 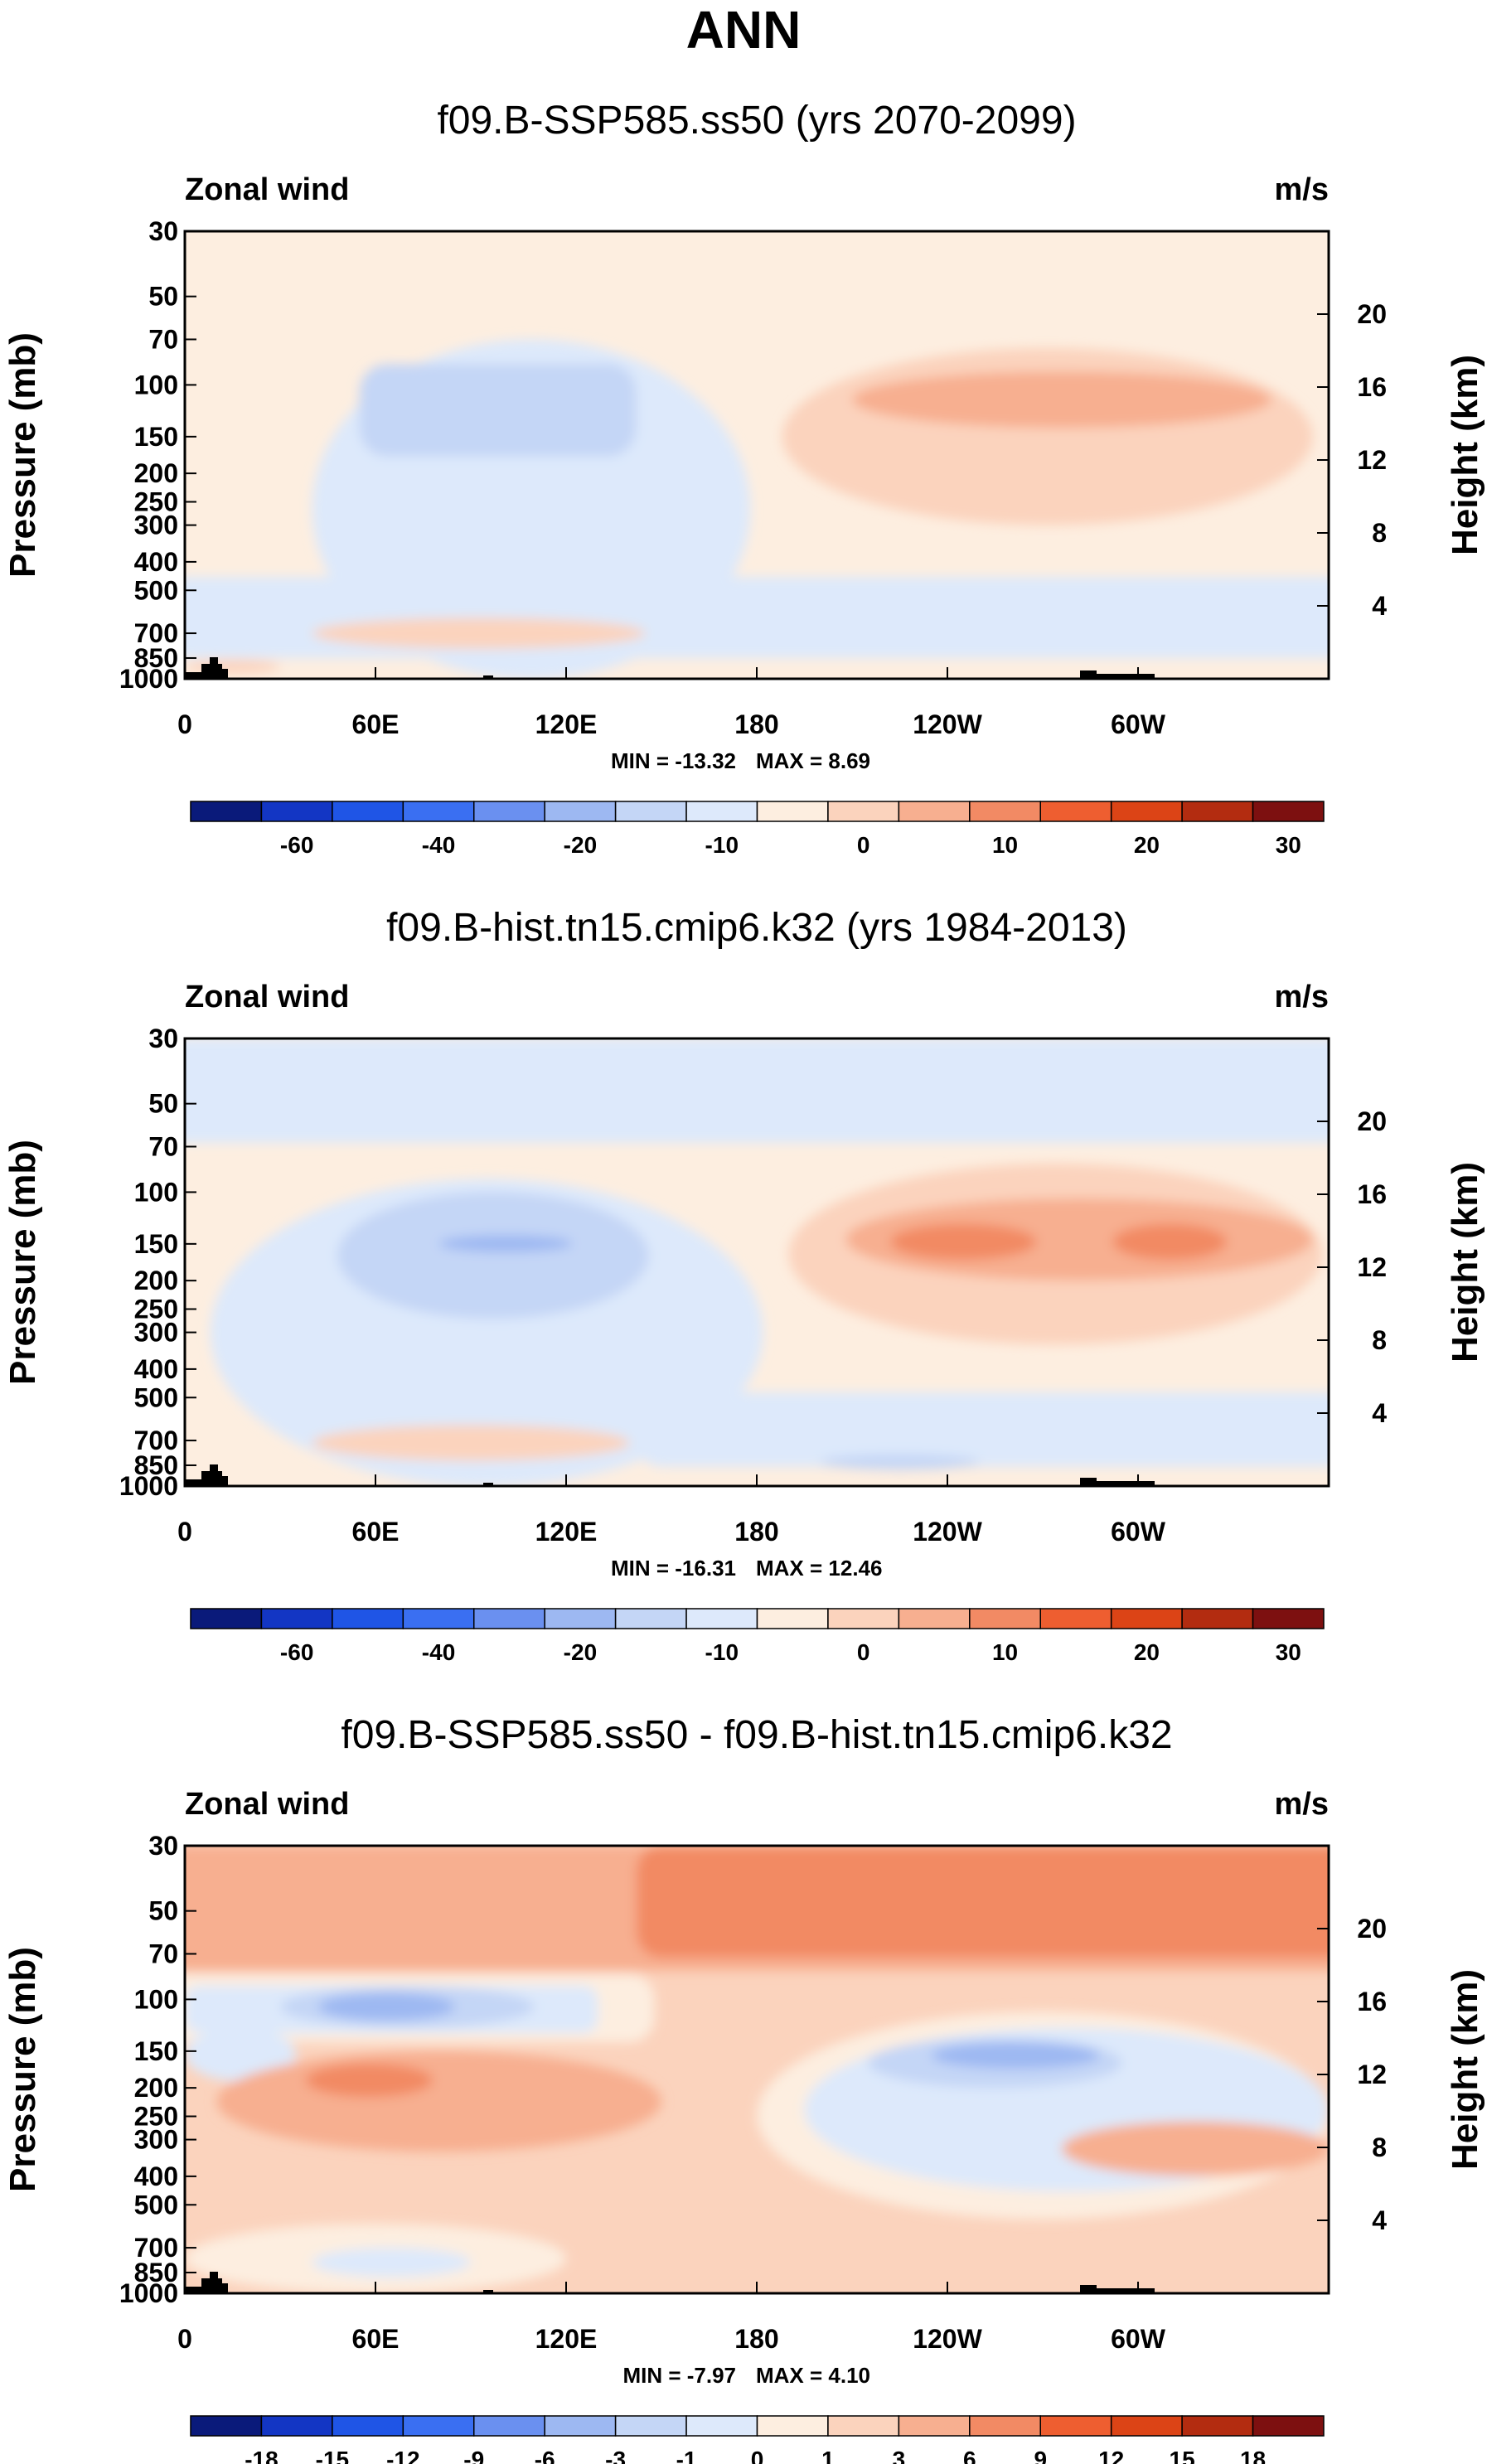 I want to click on y-tick-label: 200, so click(x=156, y=1280).